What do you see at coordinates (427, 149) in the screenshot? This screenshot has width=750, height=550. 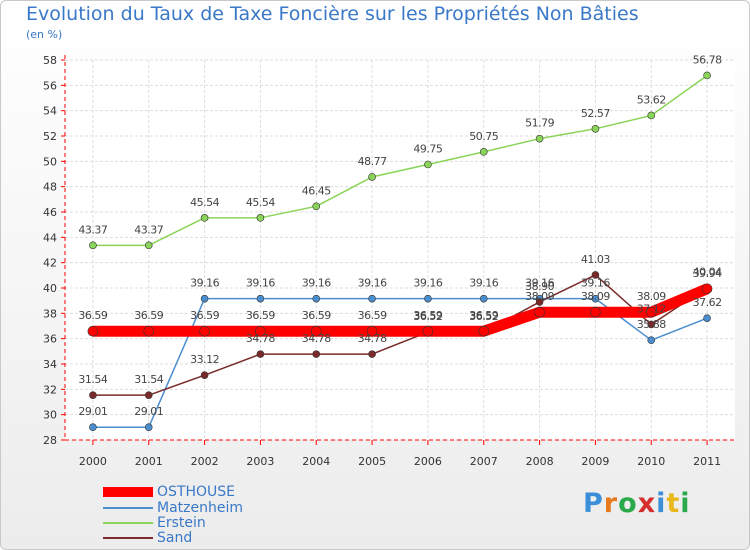 I see `data-label-erstein: 49.75` at bounding box center [427, 149].